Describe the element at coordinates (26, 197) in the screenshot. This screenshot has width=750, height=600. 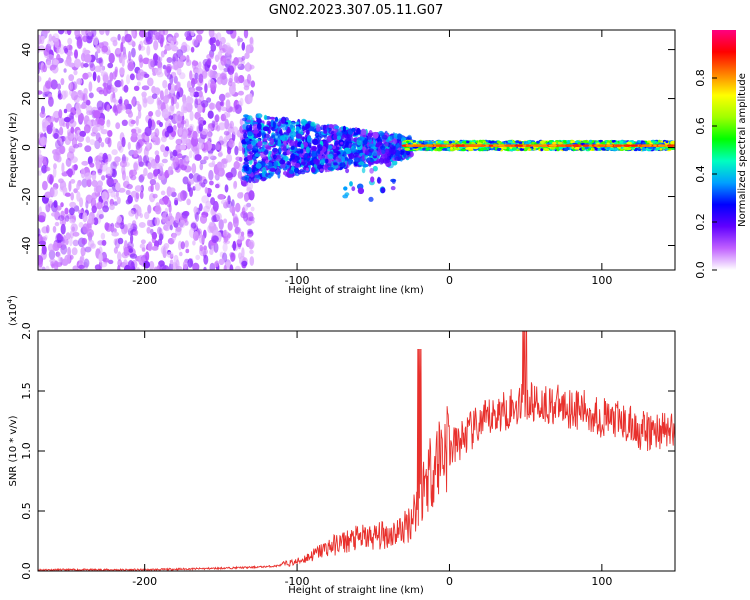
I see `y-tick-label: -20` at that location.